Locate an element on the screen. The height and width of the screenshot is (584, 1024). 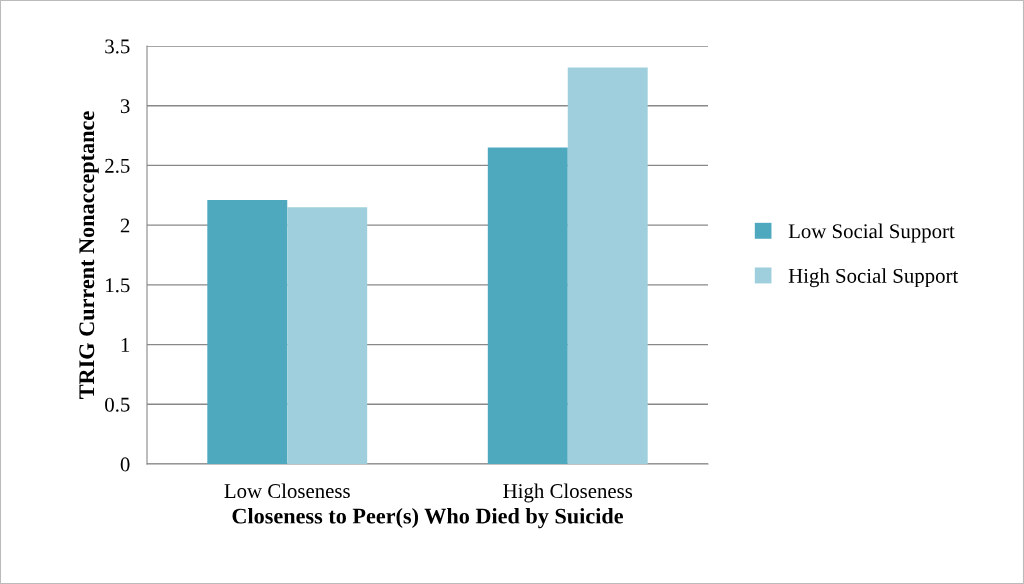
y-tick-label: 2 is located at coordinates (125, 225).